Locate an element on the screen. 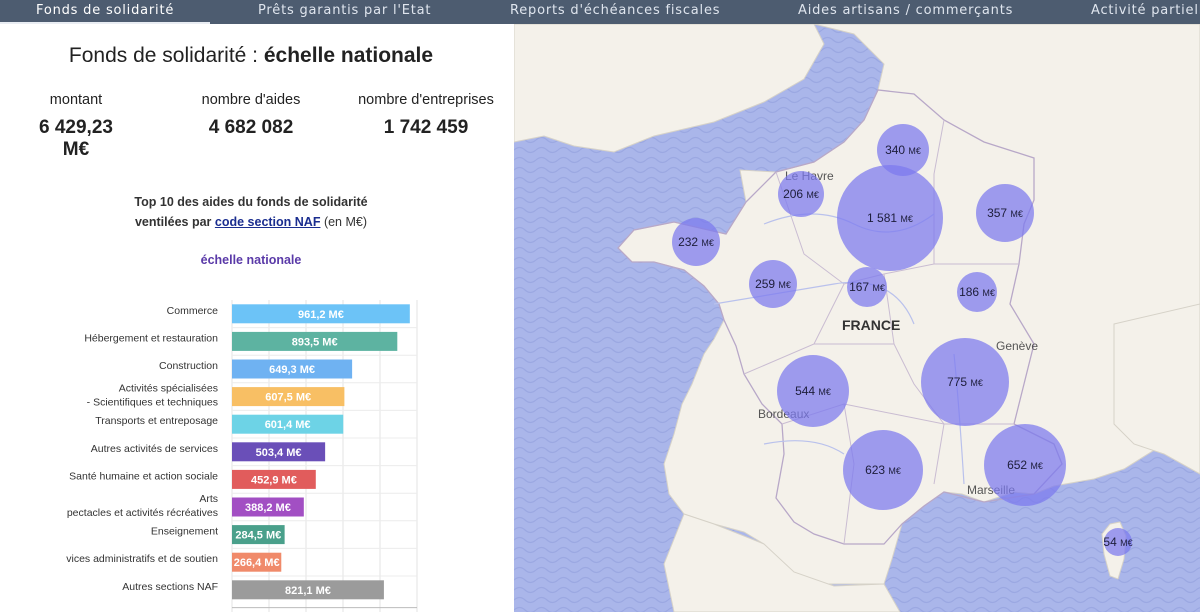 This screenshot has height=612, width=1200. chart-category-label: Transports et entreposage is located at coordinates (156, 421).